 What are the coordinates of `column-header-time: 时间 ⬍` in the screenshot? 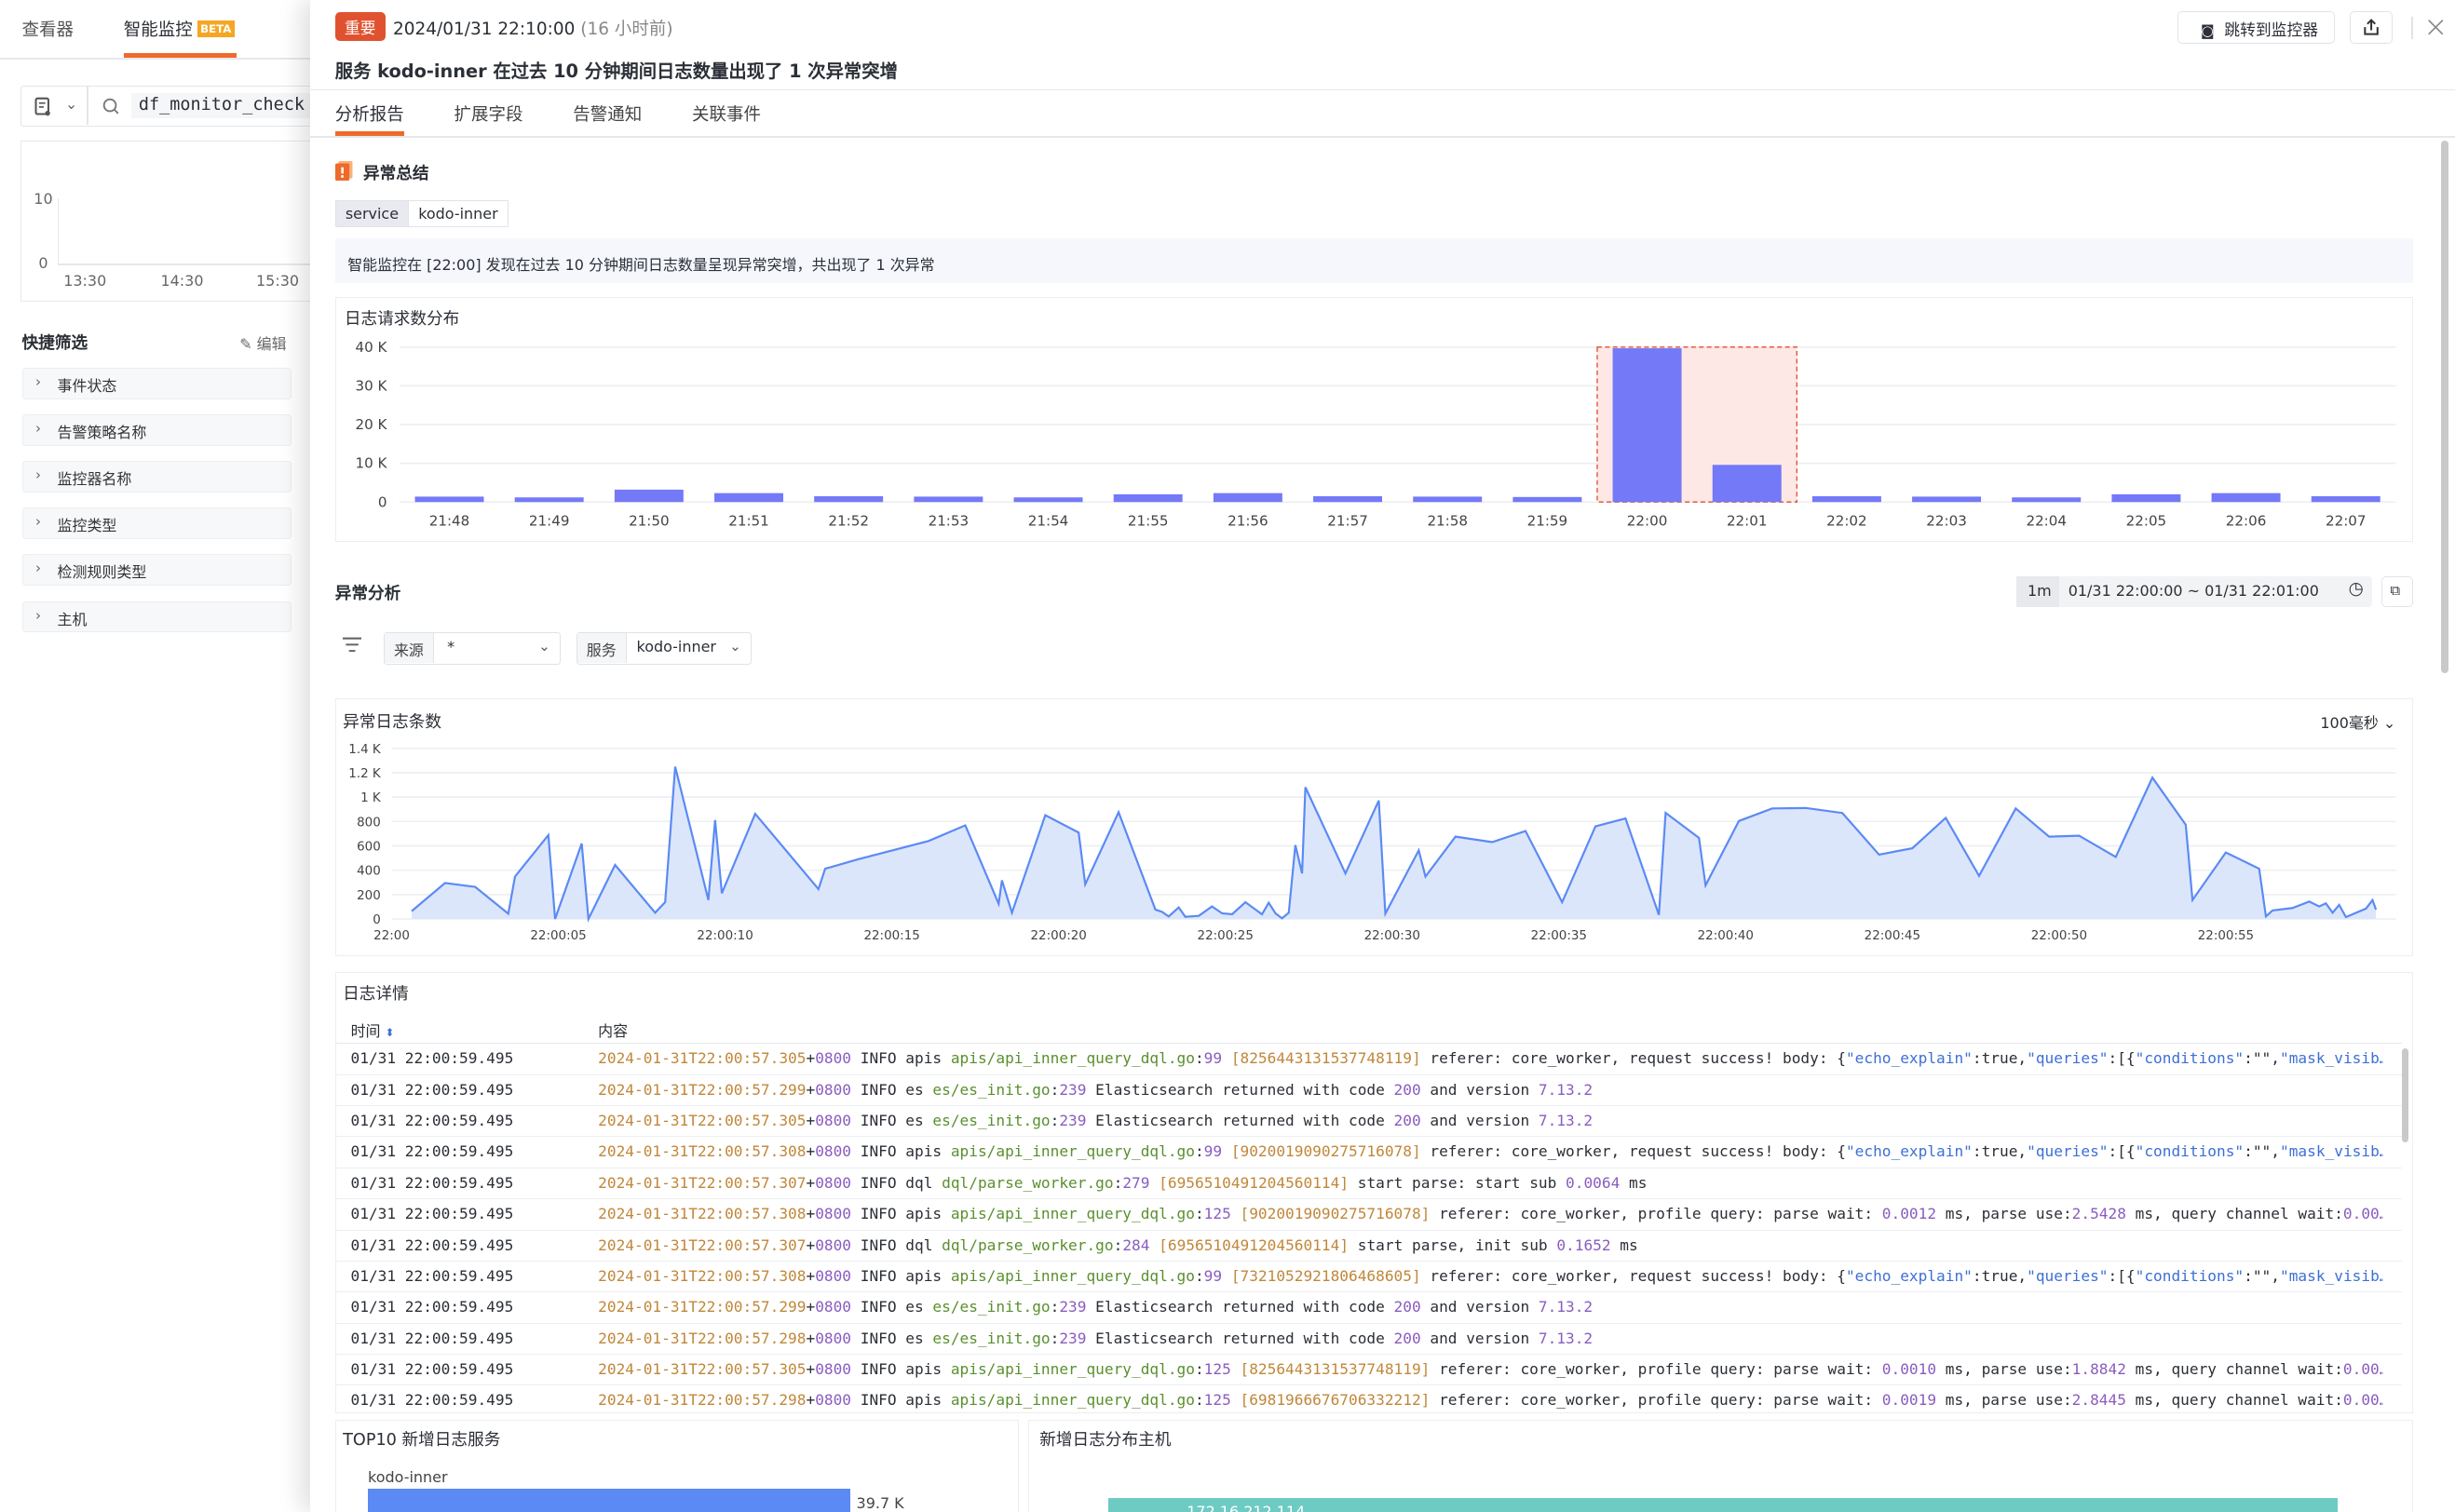 It's located at (373, 1030).